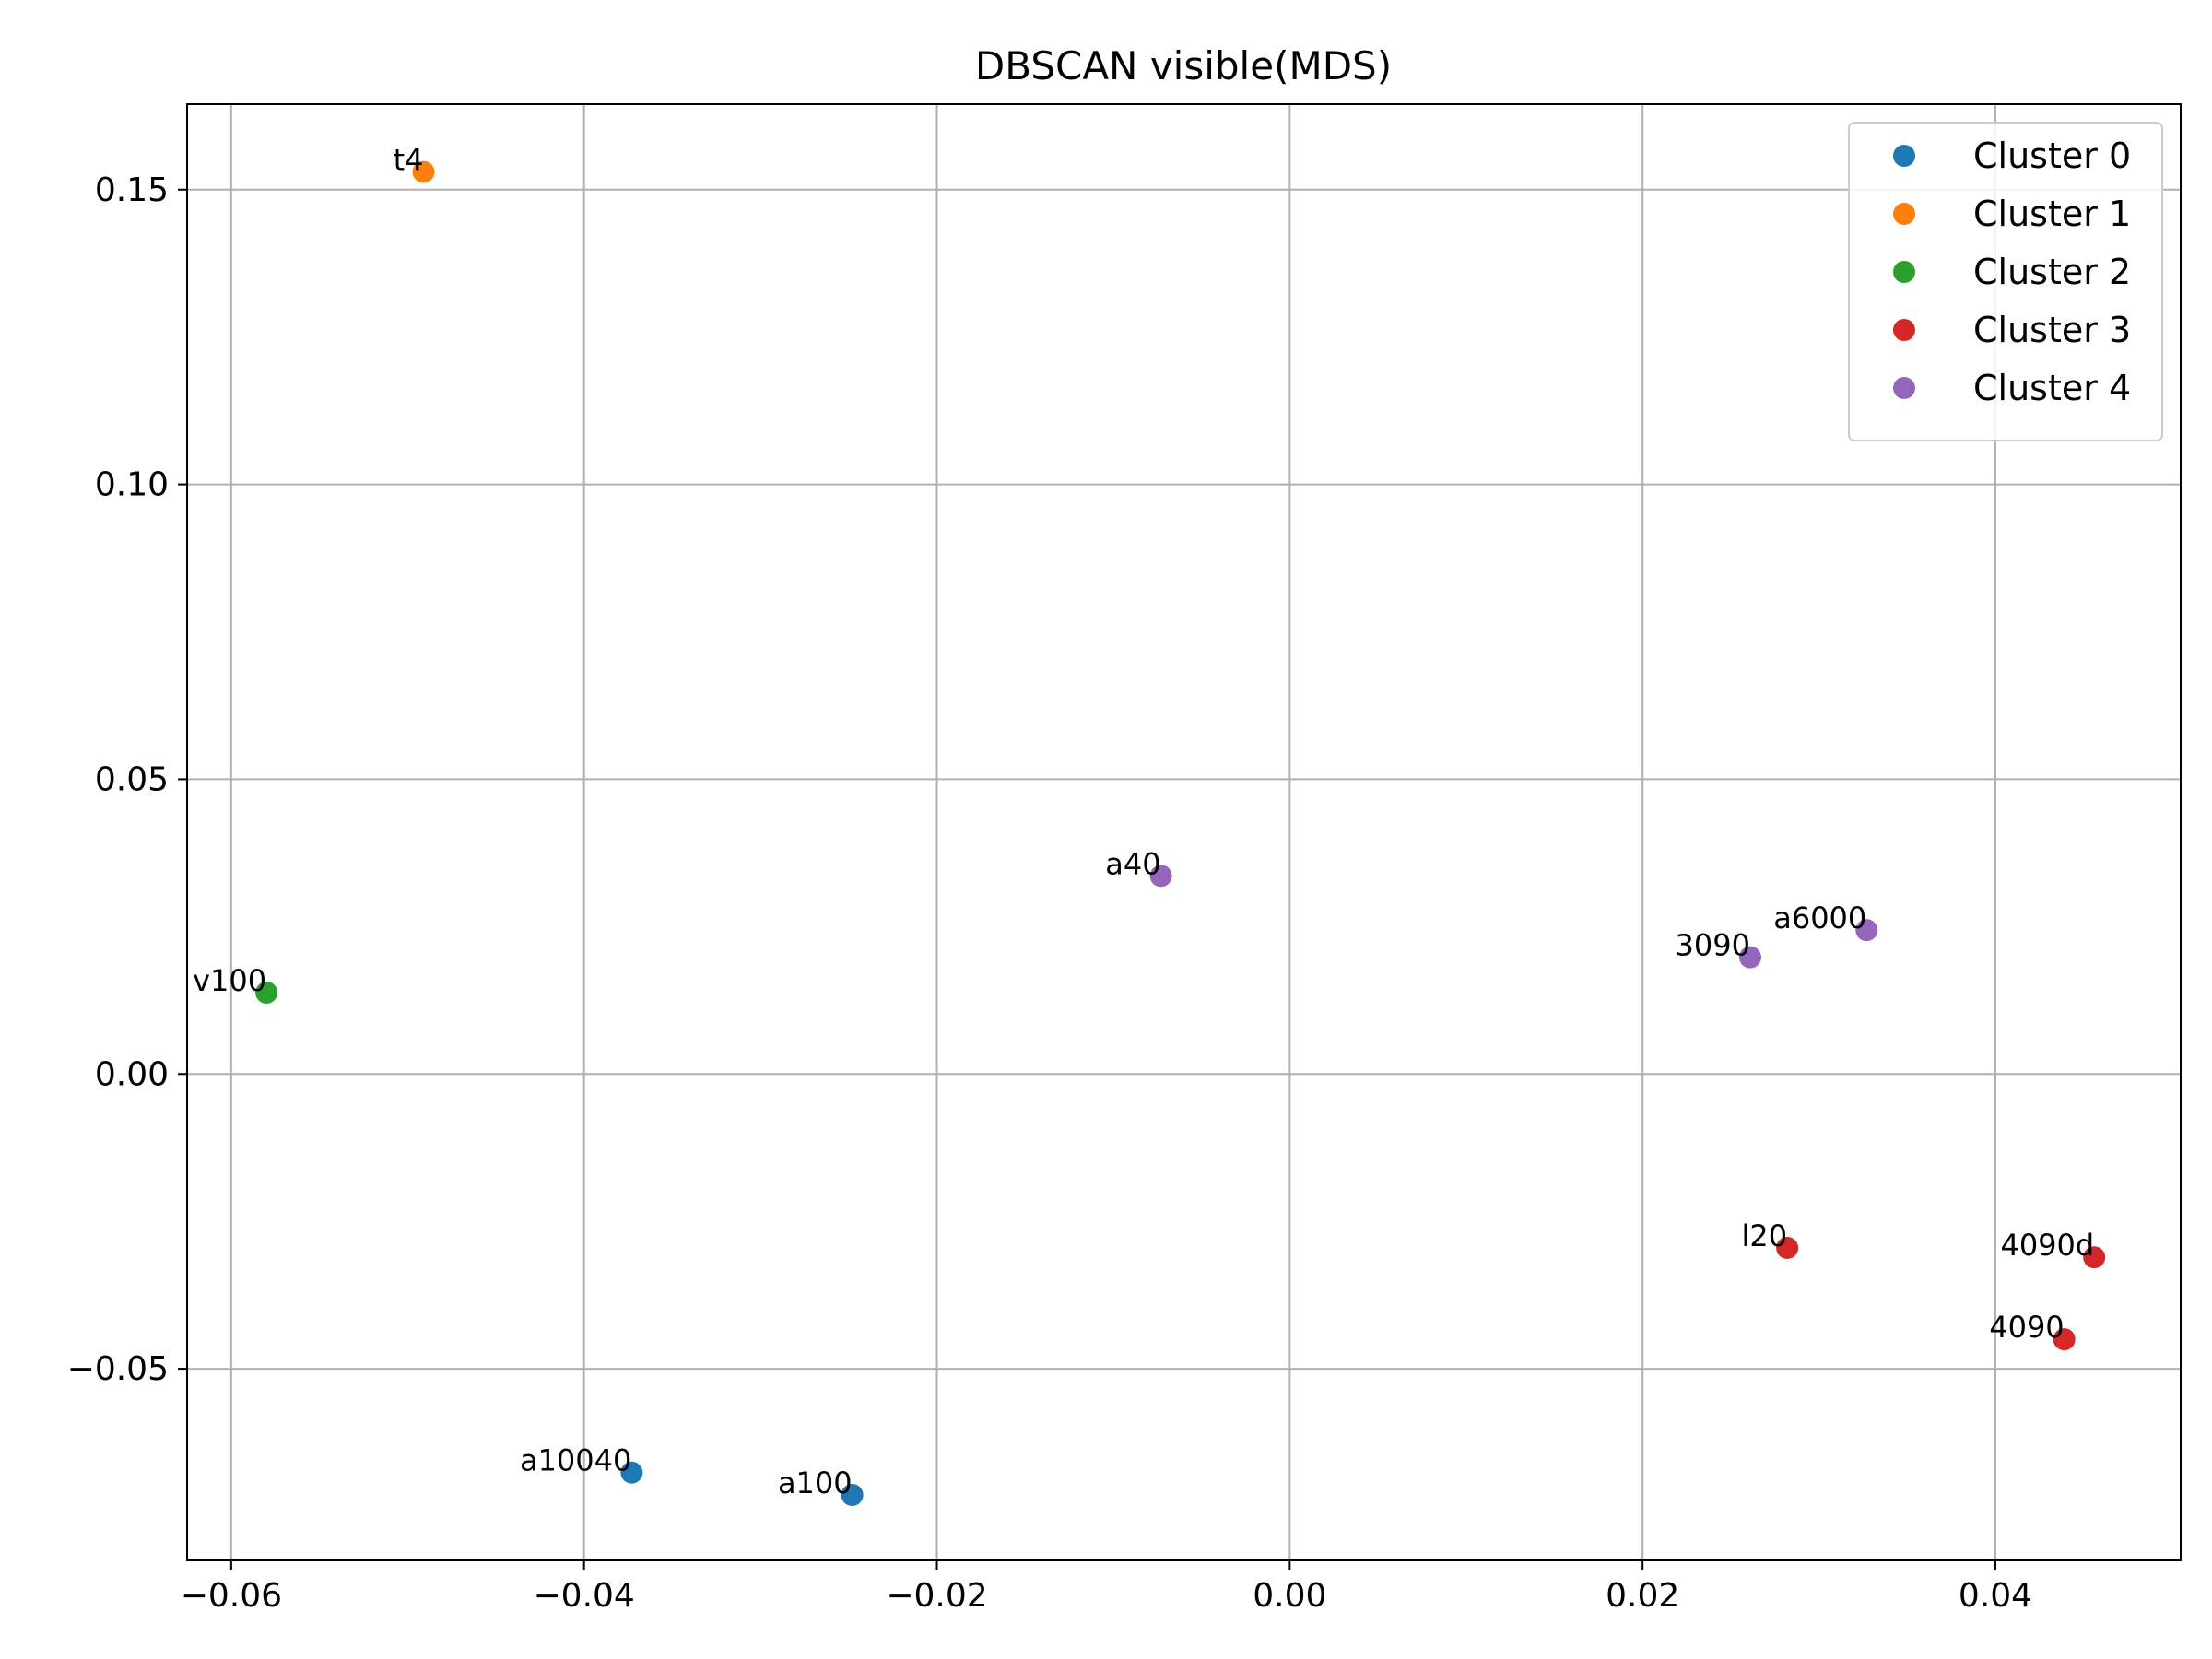 This screenshot has height=1659, width=2212. I want to click on point-label: t4, so click(409, 160).